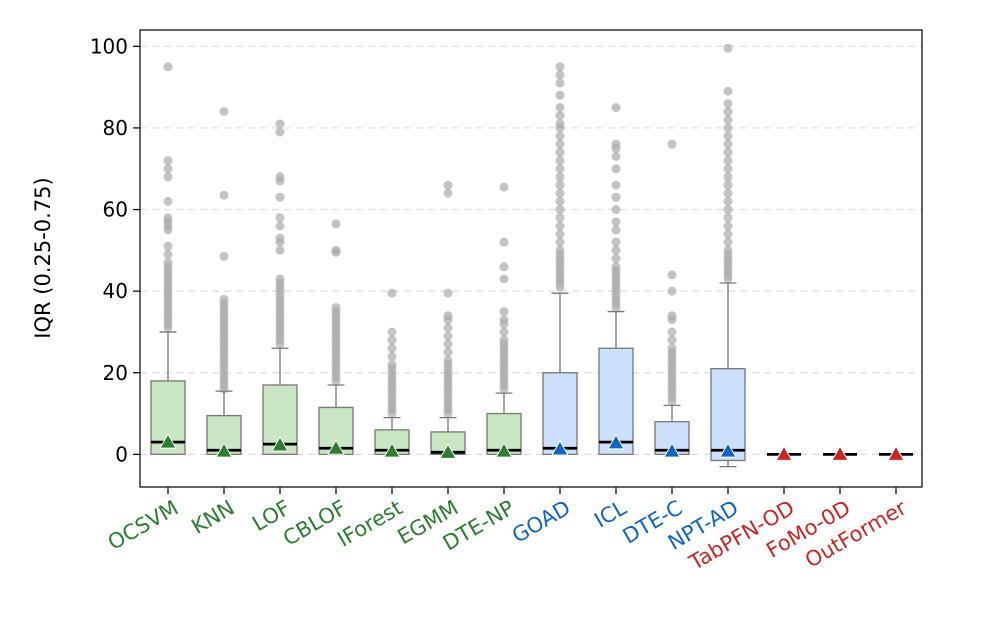 This screenshot has height=638, width=996. Describe the element at coordinates (43, 257) in the screenshot. I see `y-axis-label: IQR (0.25-0.75)` at that location.